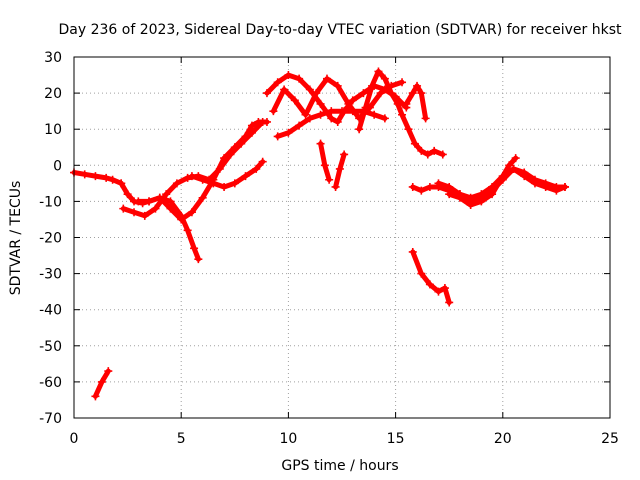  Describe the element at coordinates (53, 130) in the screenshot. I see `y-tick-label: 10` at that location.